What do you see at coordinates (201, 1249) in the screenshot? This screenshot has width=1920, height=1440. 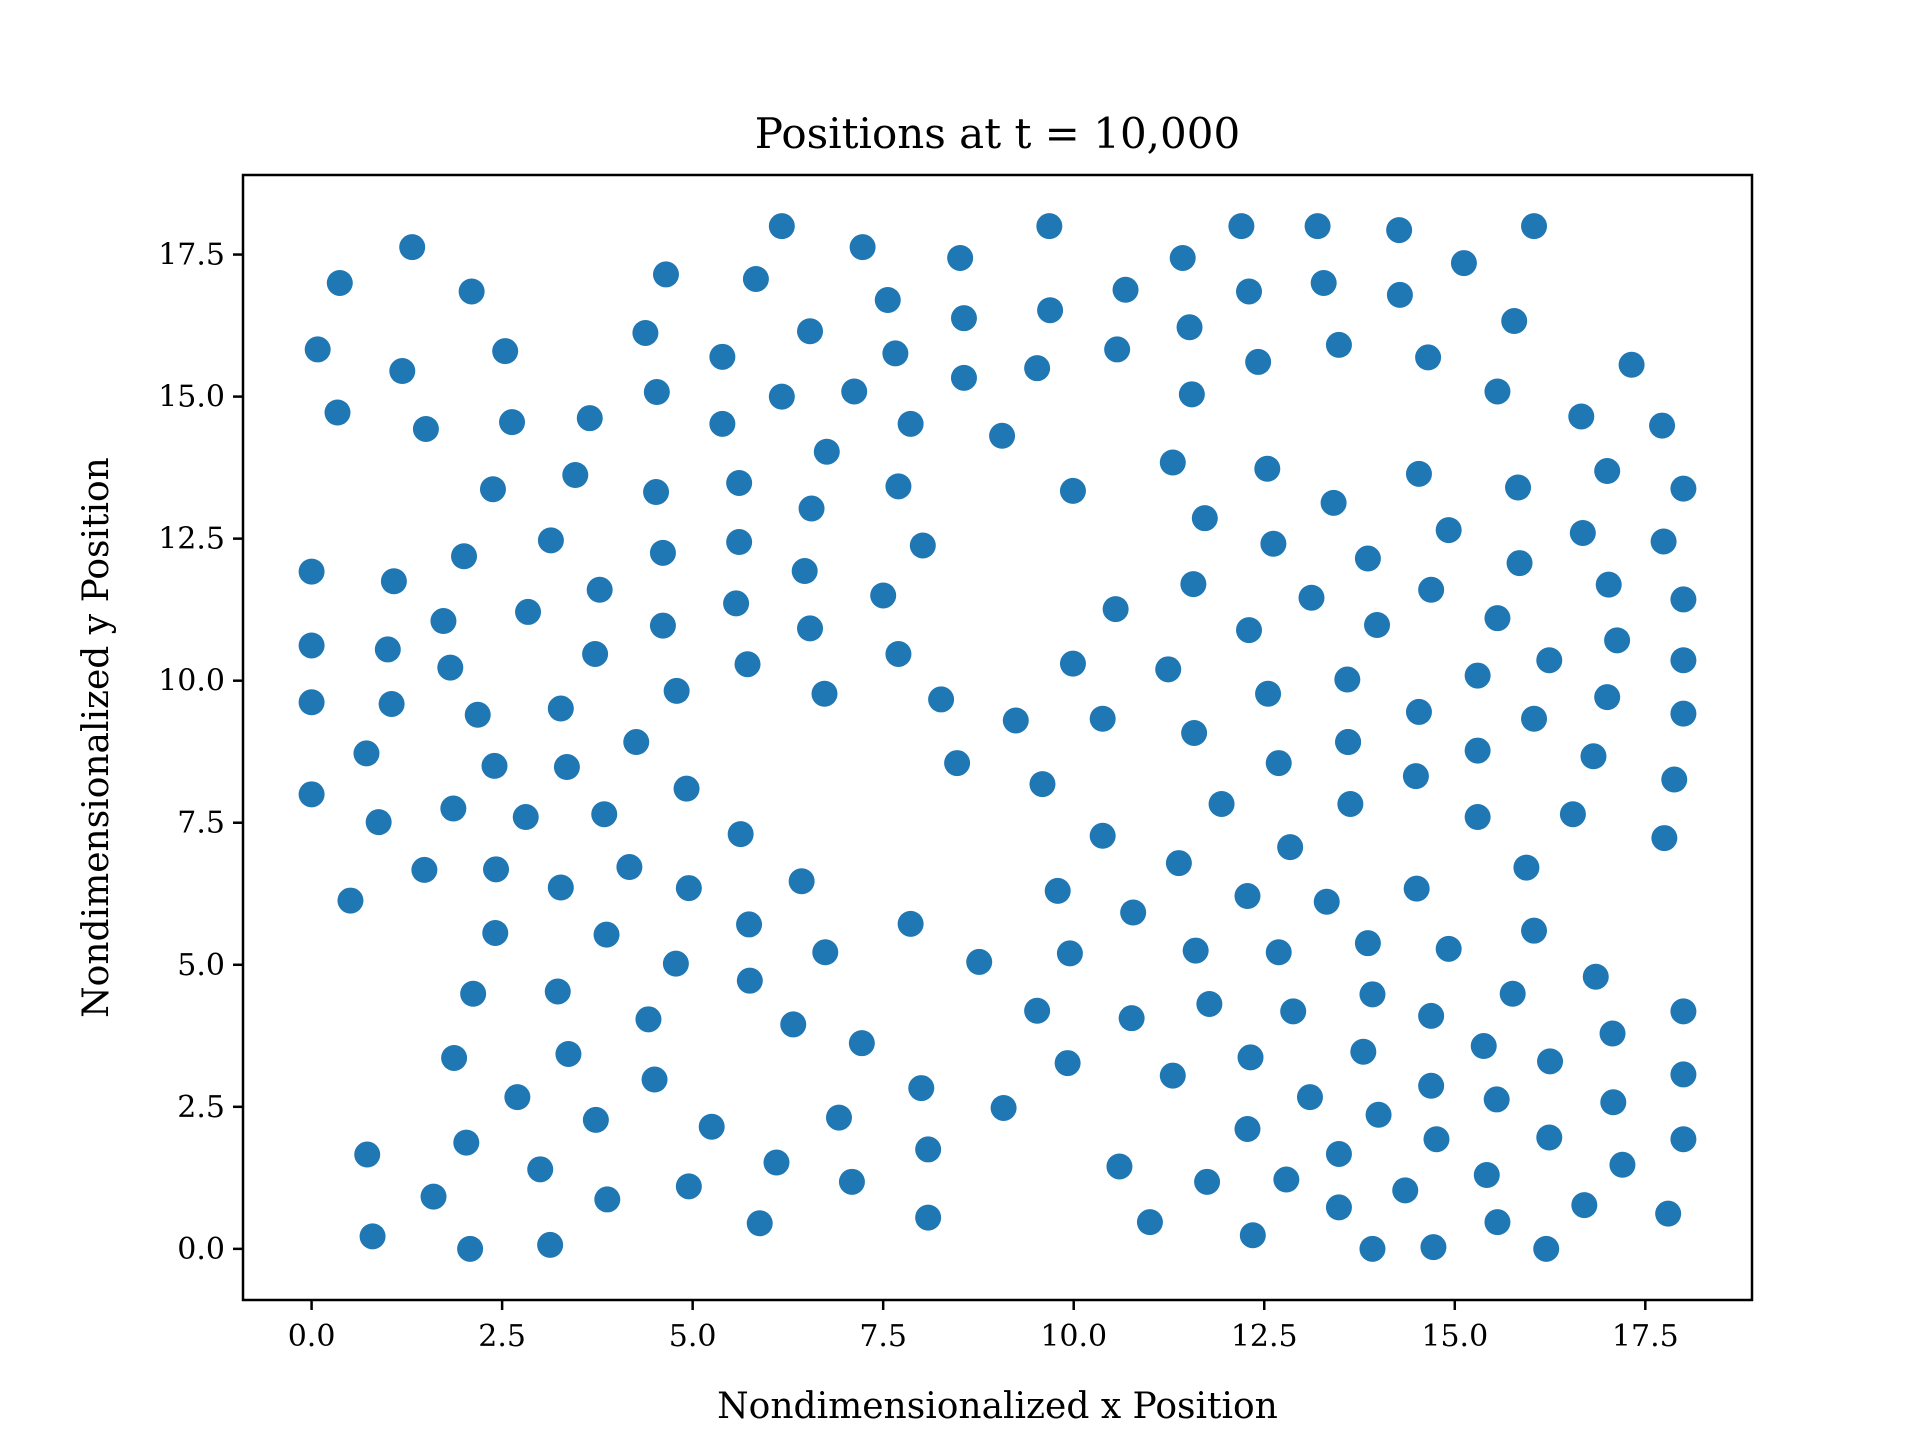 I see `y-tick-label: 0.0` at bounding box center [201, 1249].